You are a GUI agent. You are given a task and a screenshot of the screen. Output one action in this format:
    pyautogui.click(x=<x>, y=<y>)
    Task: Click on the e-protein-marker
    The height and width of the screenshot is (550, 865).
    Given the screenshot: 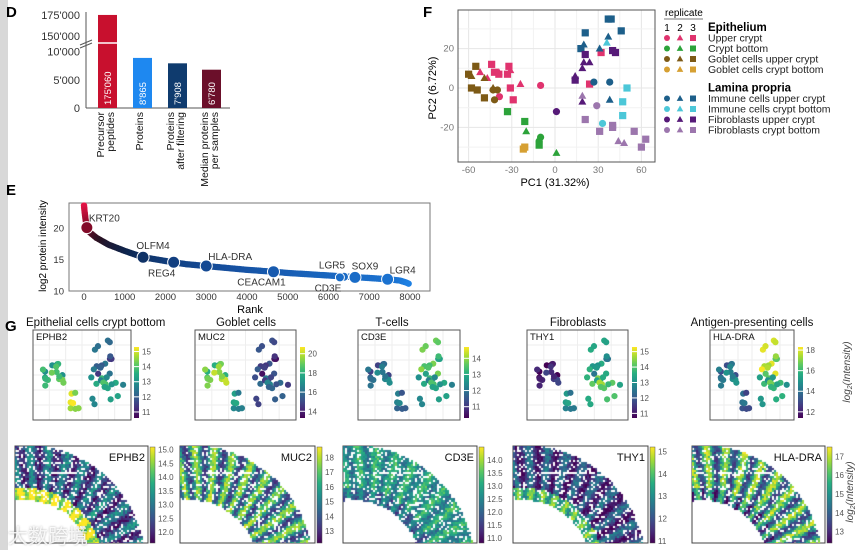 What is the action you would take?
    pyautogui.click(x=388, y=279)
    